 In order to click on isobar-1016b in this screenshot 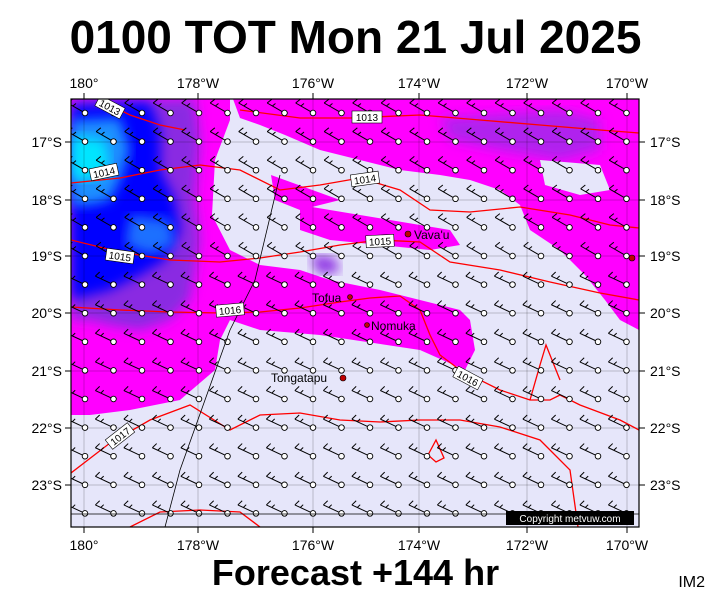, I will do `click(545, 372)`.